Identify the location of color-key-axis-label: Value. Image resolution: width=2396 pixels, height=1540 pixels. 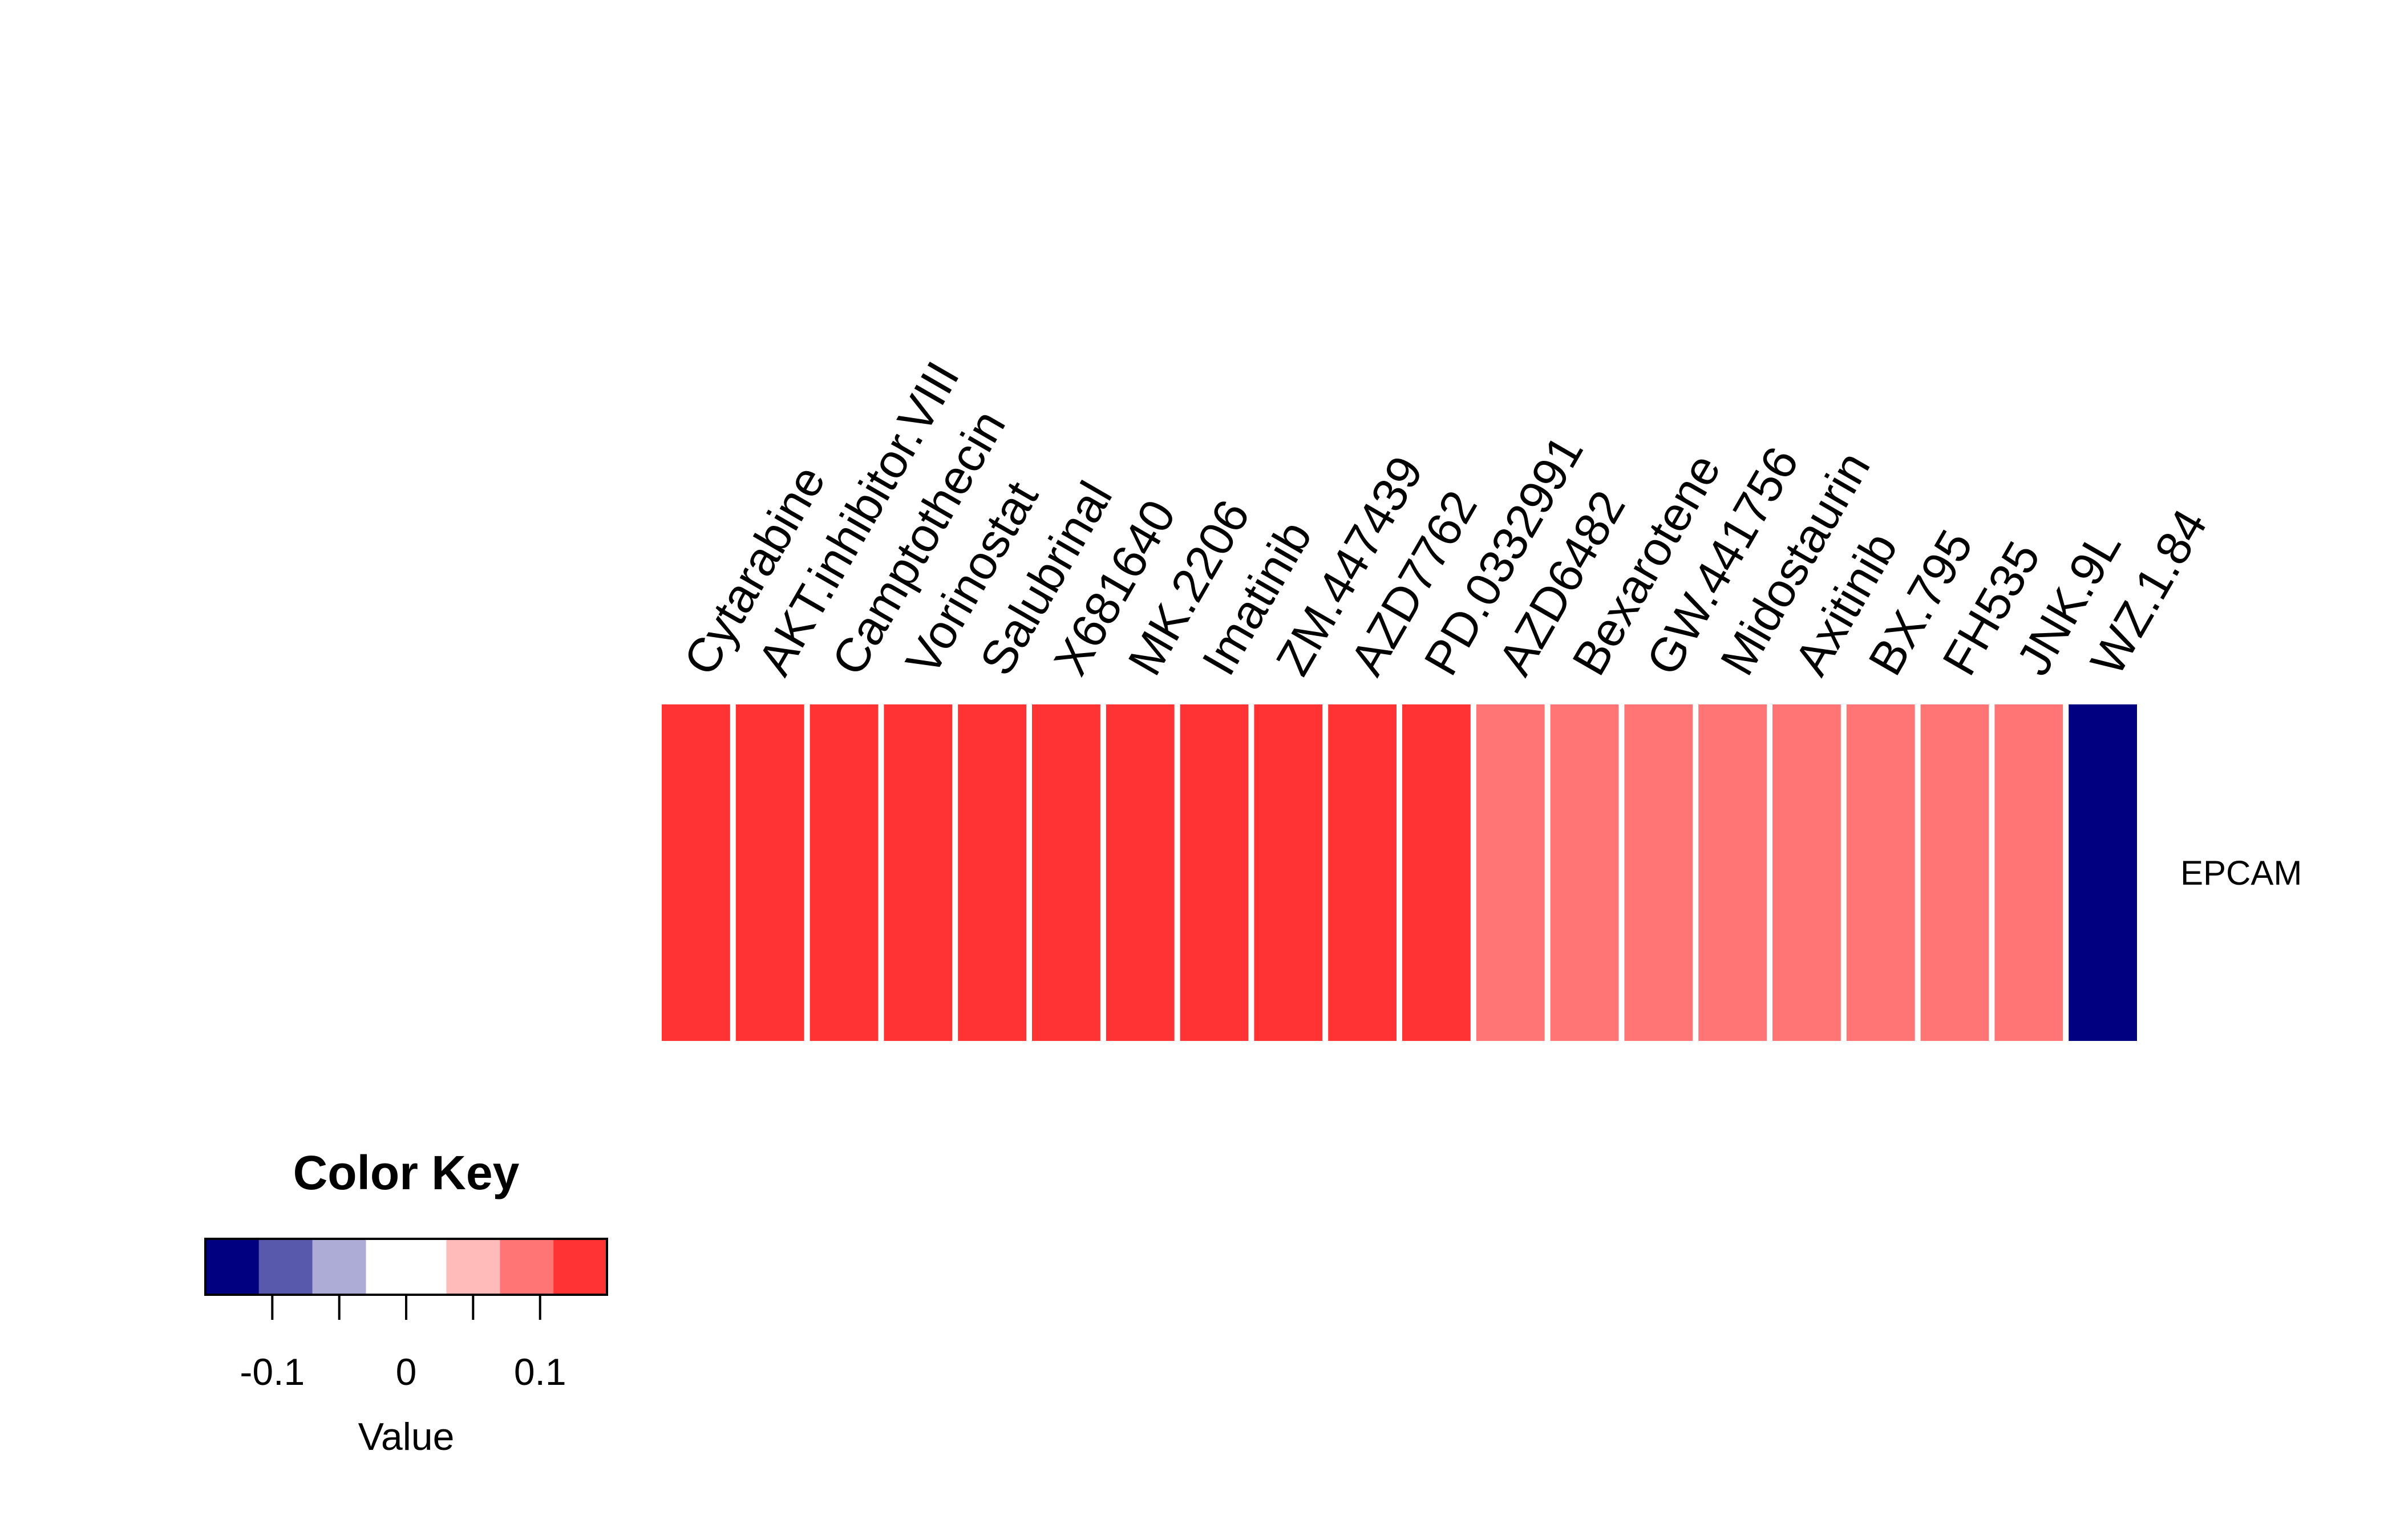
(406, 1437).